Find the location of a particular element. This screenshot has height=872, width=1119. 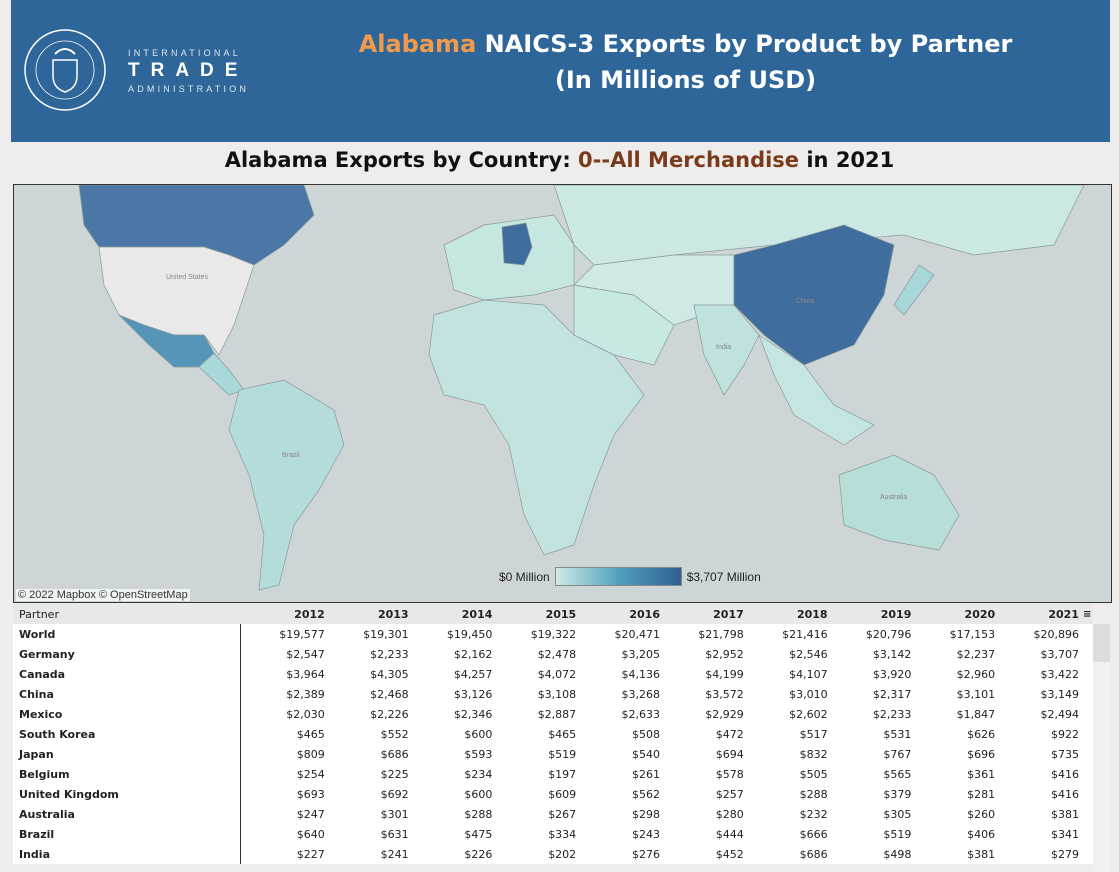

year-header: 2019 is located at coordinates (896, 614).